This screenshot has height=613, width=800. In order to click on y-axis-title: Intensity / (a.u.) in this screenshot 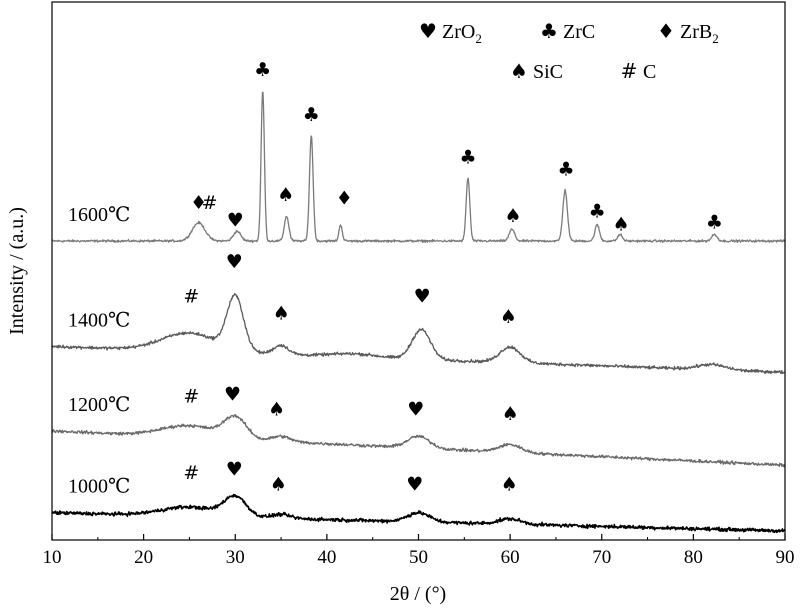, I will do `click(17, 271)`.